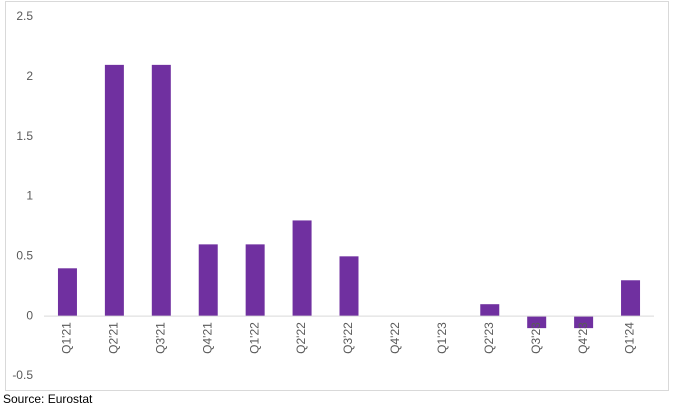  Describe the element at coordinates (207, 338) in the screenshot. I see `x-tick-label: Q4'21` at that location.